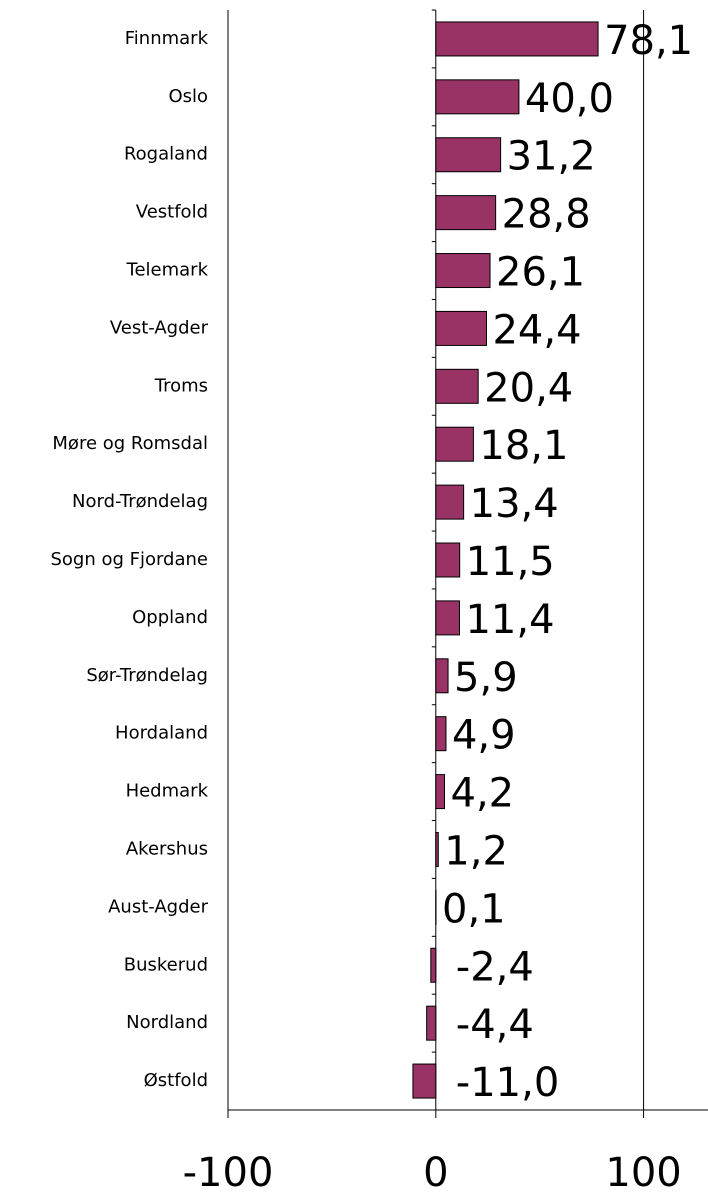 Image resolution: width=708 pixels, height=1195 pixels. Describe the element at coordinates (176, 1080) in the screenshot. I see `category-label: Østfold` at that location.